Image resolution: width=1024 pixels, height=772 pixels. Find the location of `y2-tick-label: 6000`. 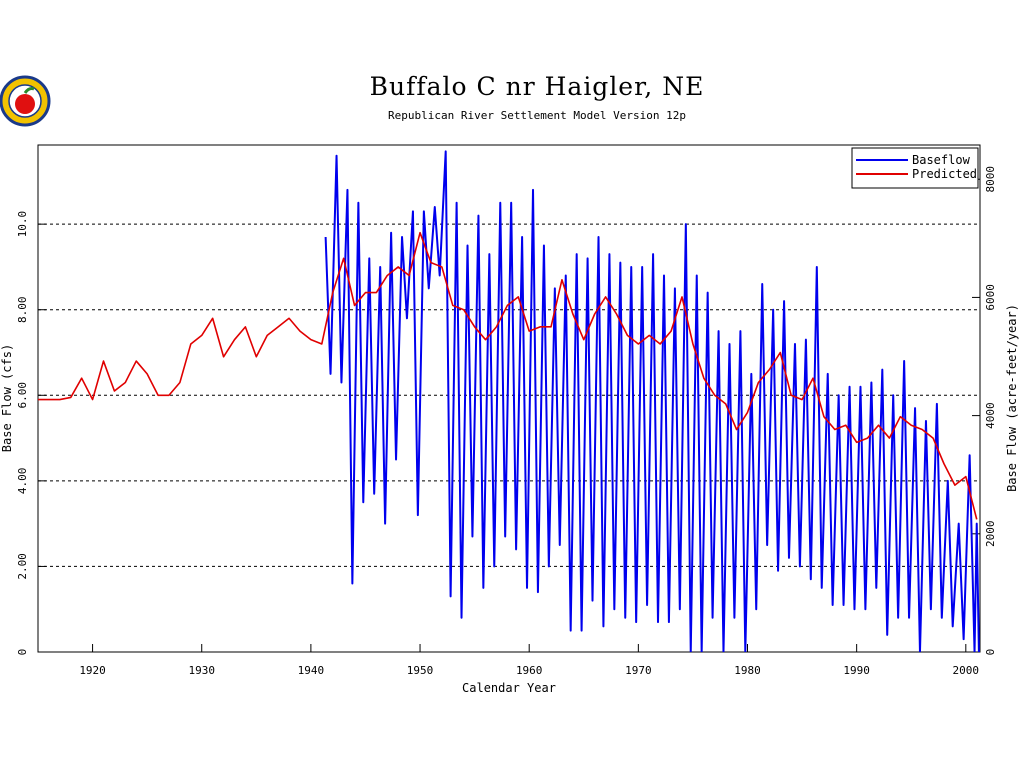

y2-tick-label: 6000 is located at coordinates (990, 297).